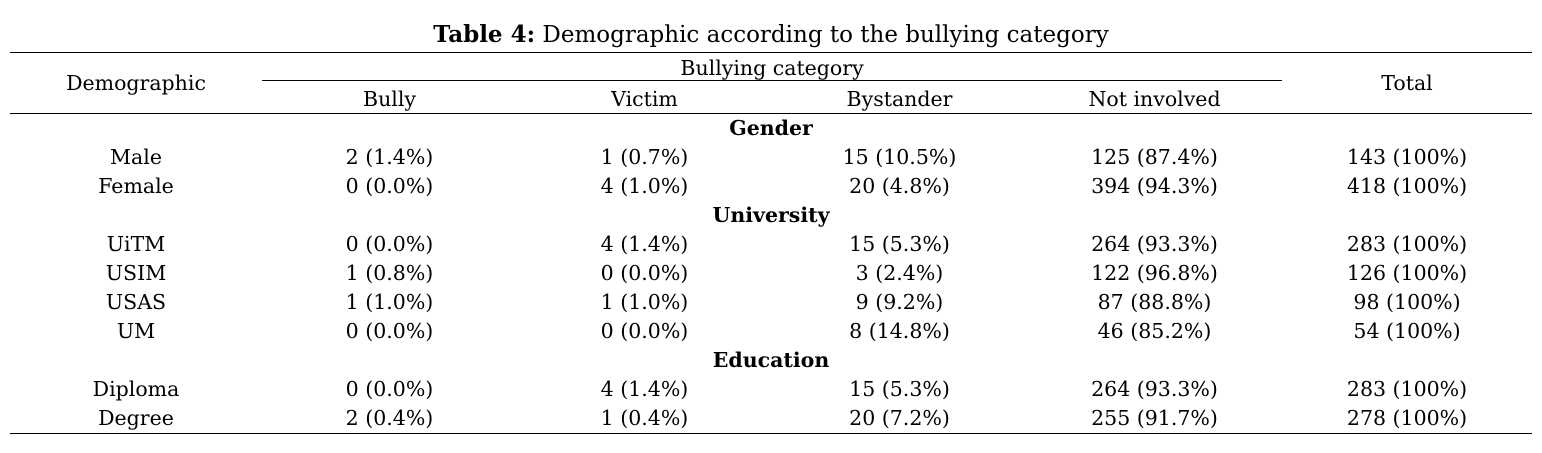  What do you see at coordinates (644, 419) in the screenshot?
I see `cell-victim: 1 (0.4%)` at bounding box center [644, 419].